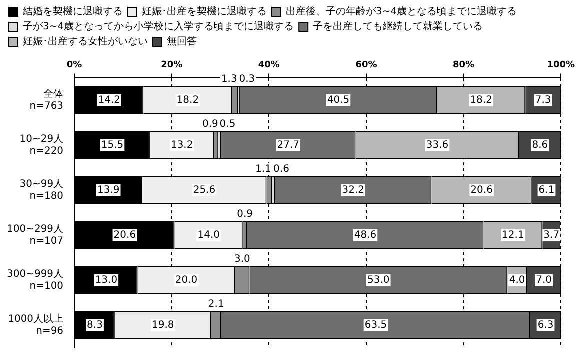 The height and width of the screenshot is (363, 578). What do you see at coordinates (72, 12) in the screenshot?
I see `legend-label: 結婚を契機に退職する` at bounding box center [72, 12].